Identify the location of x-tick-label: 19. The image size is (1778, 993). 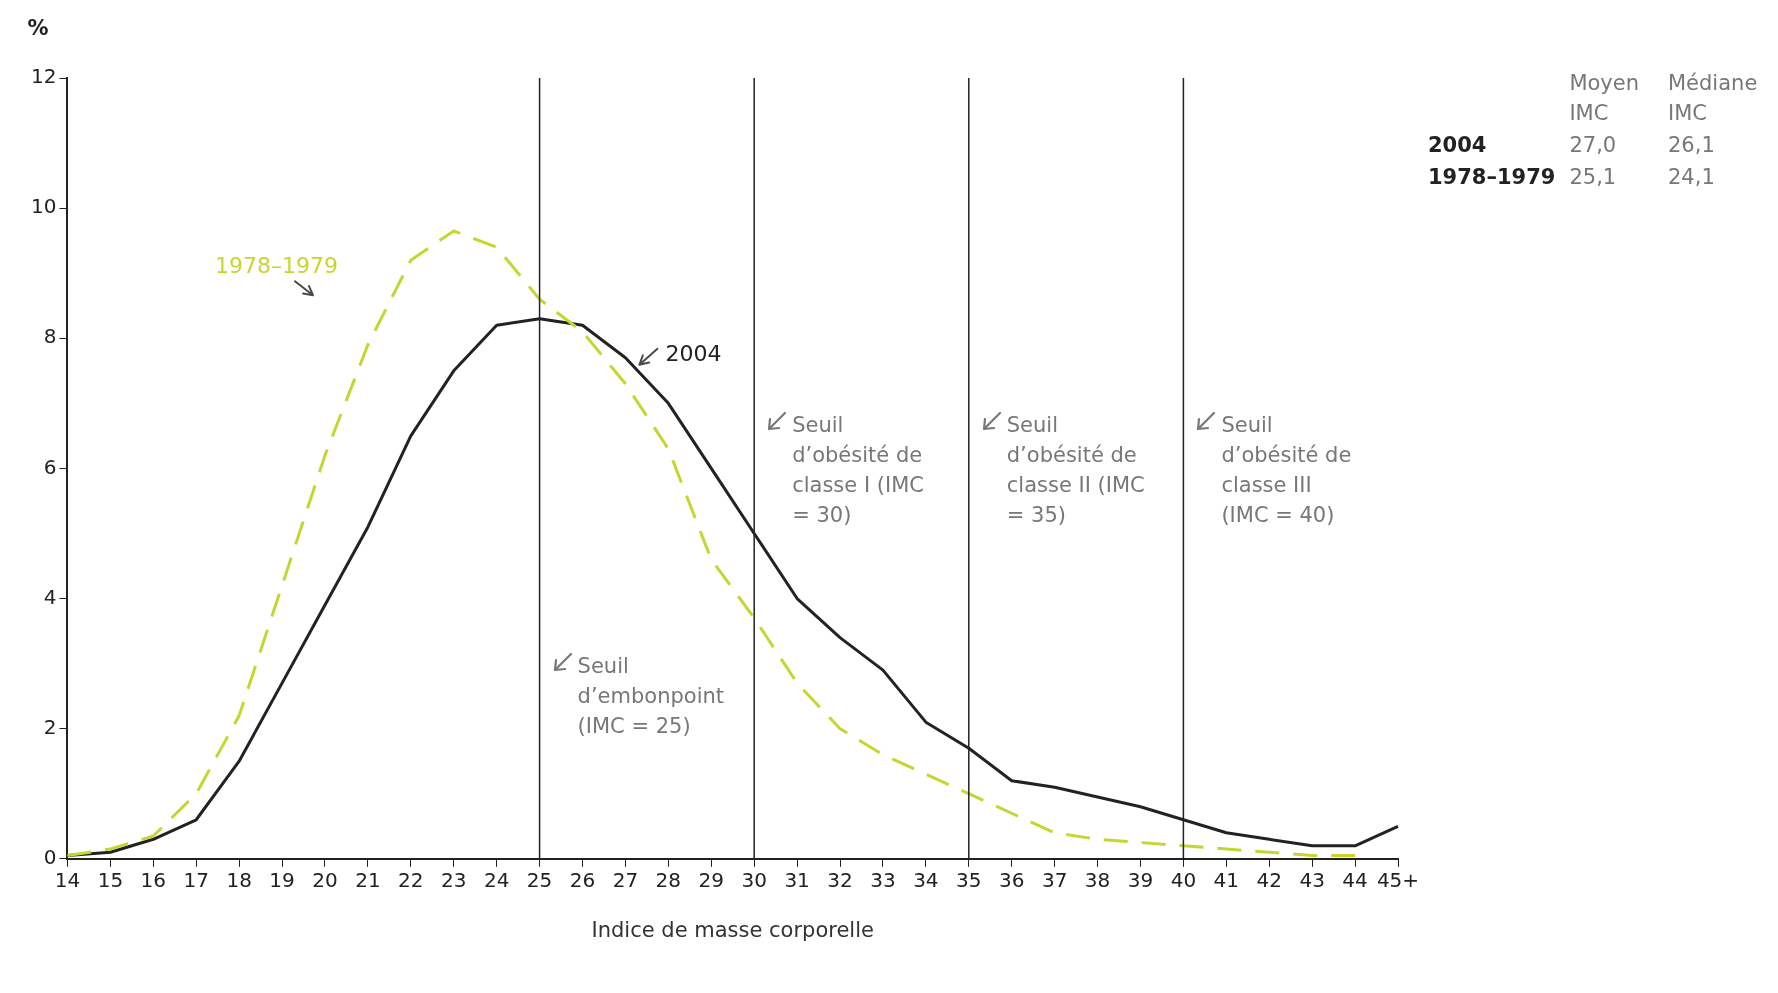
(282, 880).